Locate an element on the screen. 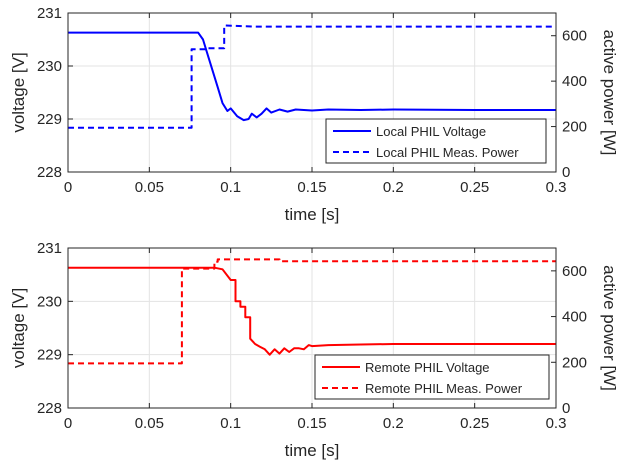 This screenshot has height=471, width=620. legend: Local PHIL Voltage Local PHIL Meas. Power is located at coordinates (436, 141).